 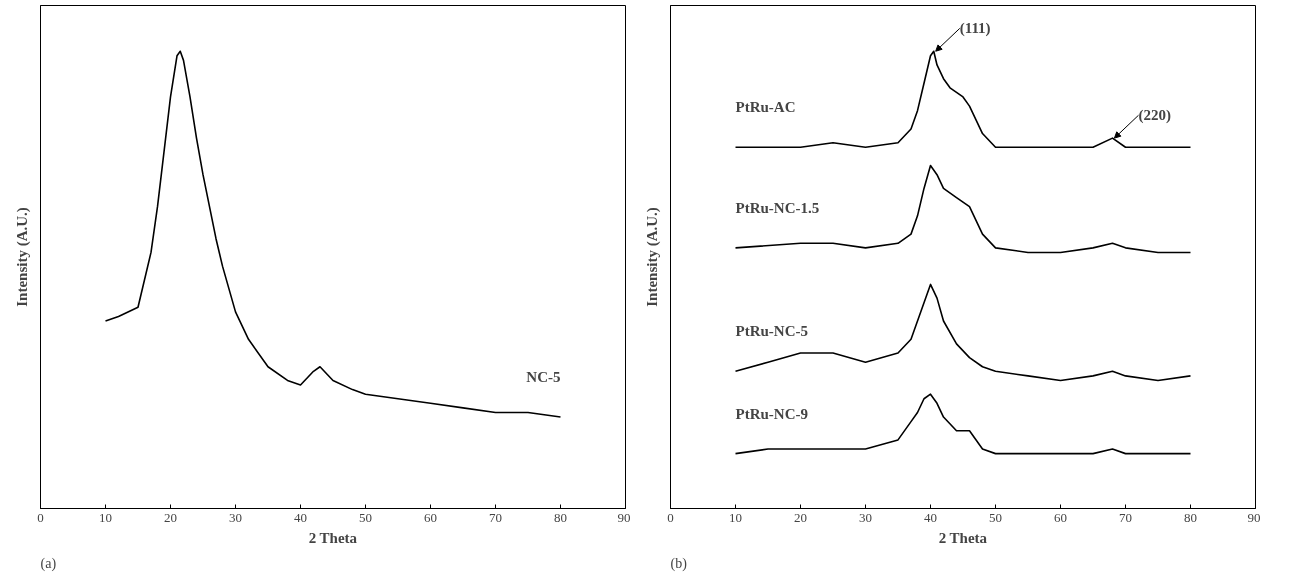 What do you see at coordinates (543, 377) in the screenshot?
I see `series-label: NC-5` at bounding box center [543, 377].